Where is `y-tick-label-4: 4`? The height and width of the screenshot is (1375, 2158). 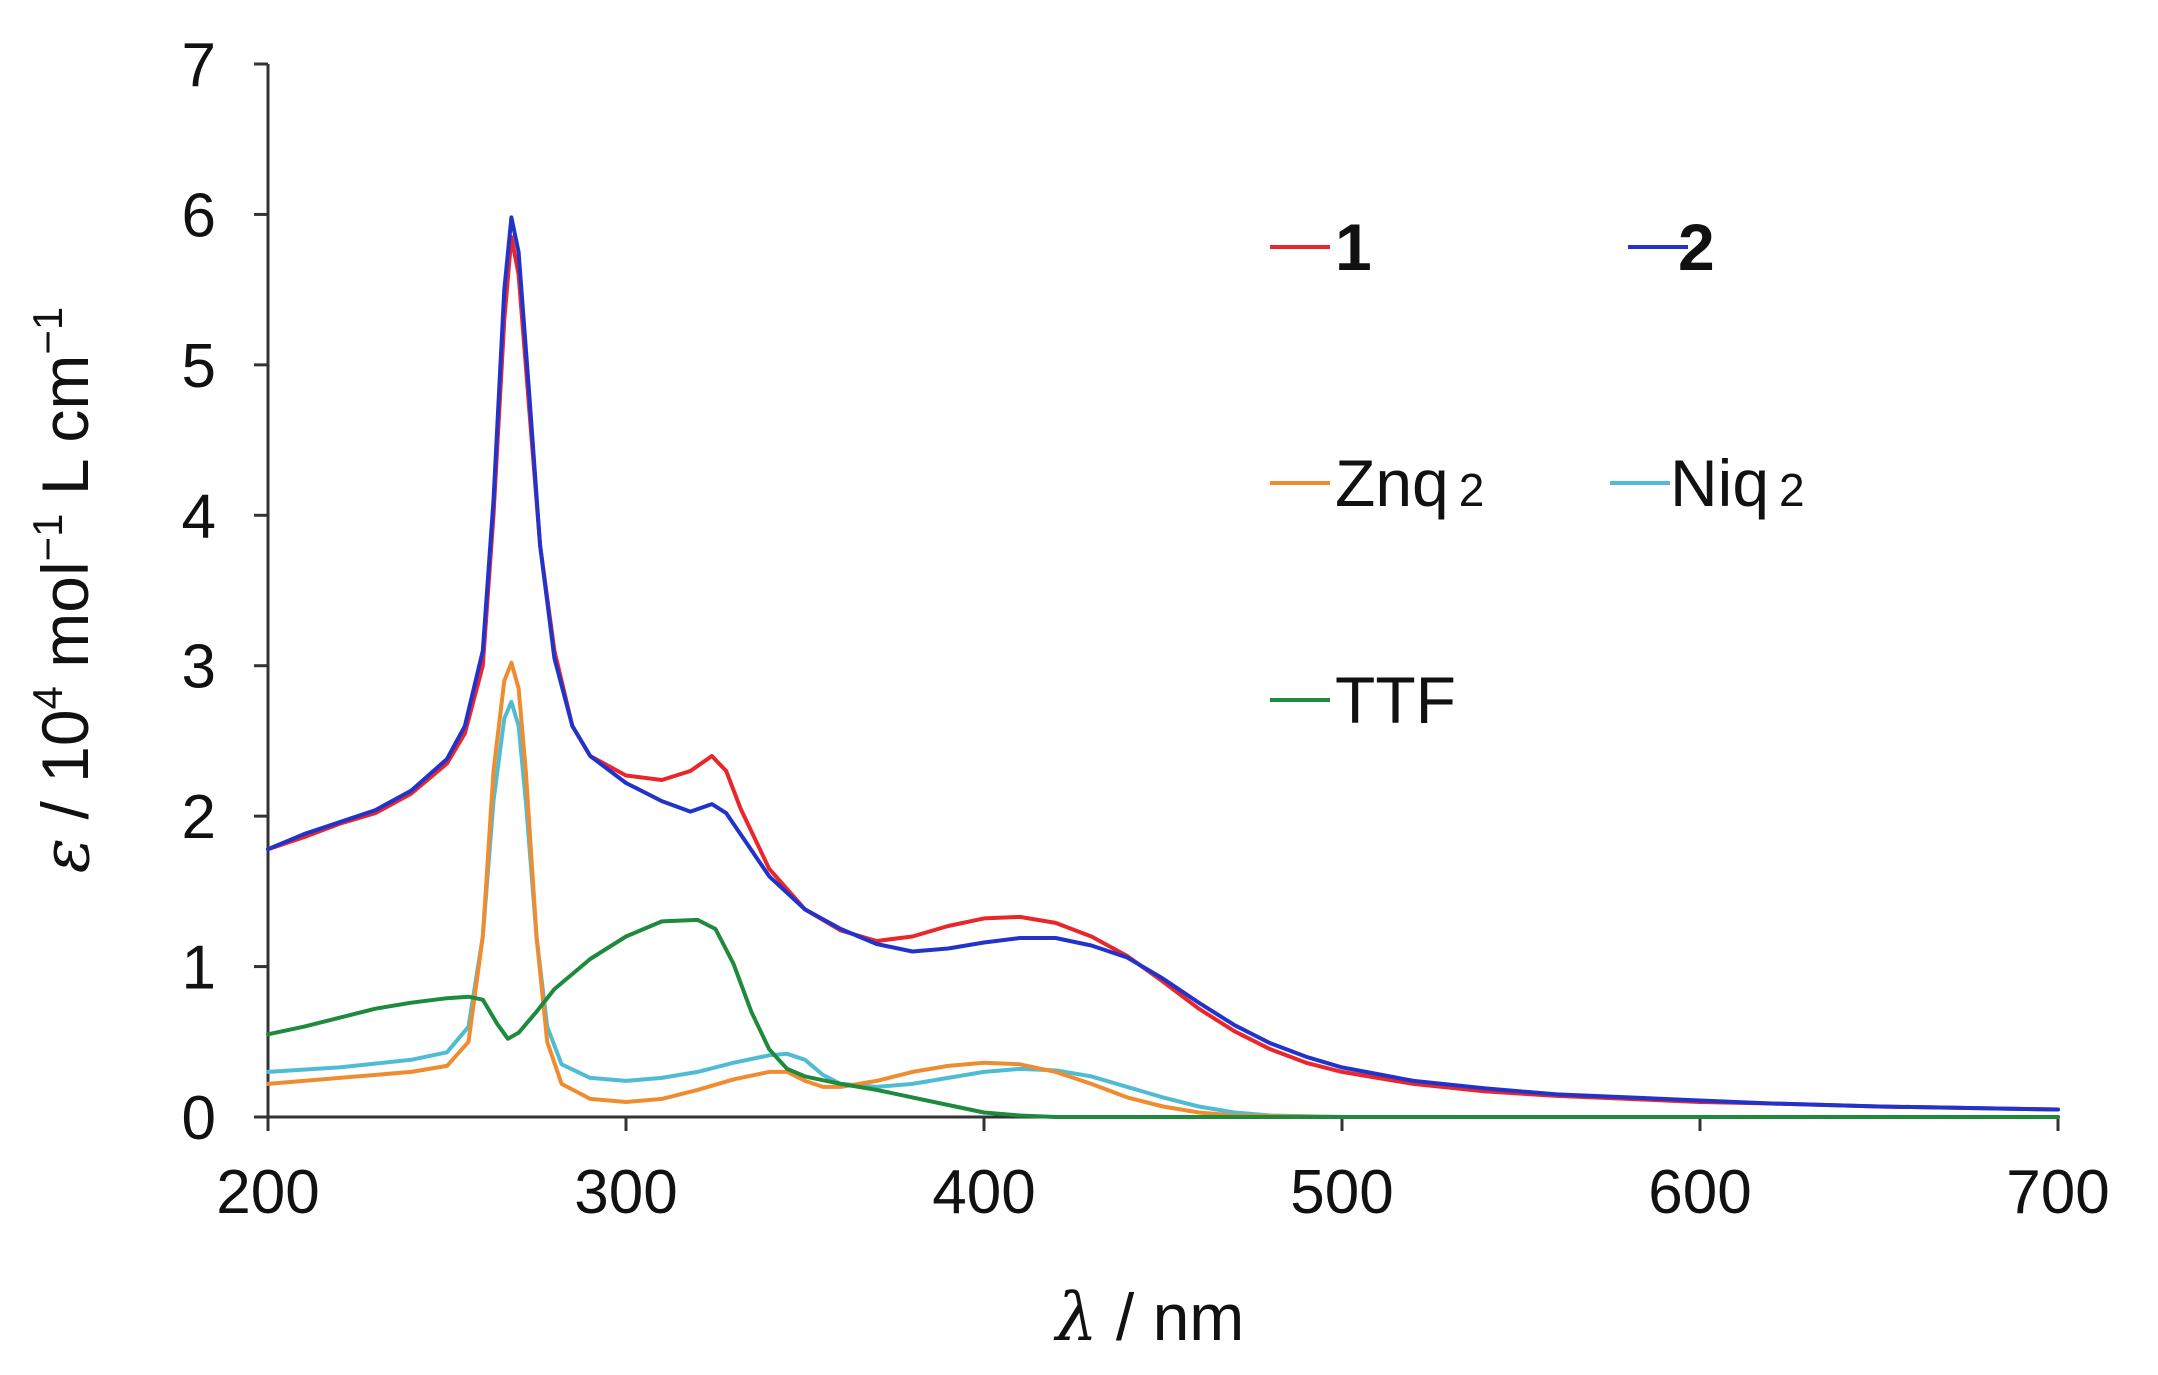
y-tick-label-4: 4 is located at coordinates (199, 516).